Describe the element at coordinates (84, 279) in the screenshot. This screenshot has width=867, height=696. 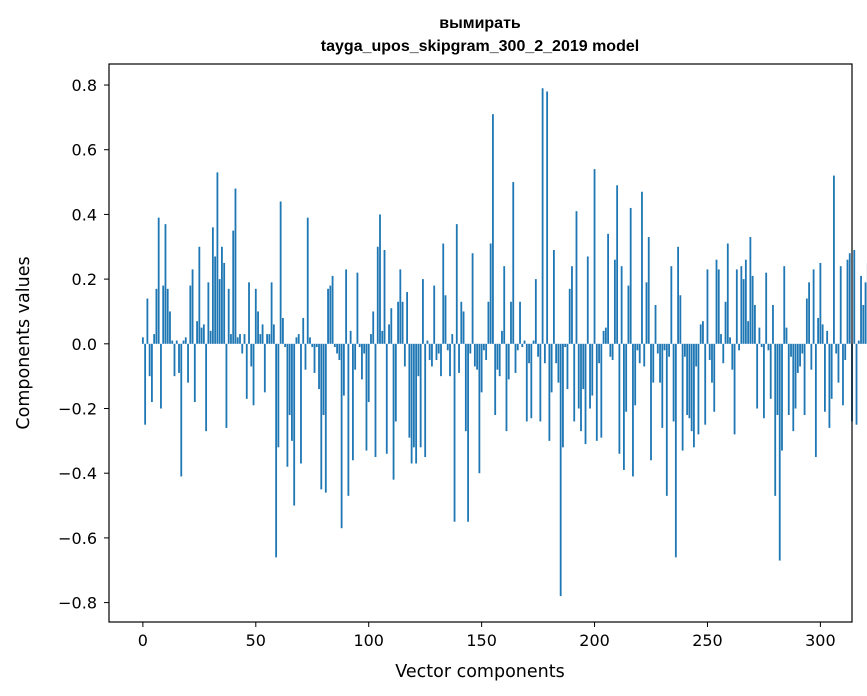
I see `y-tick-label-5: 0.2` at that location.